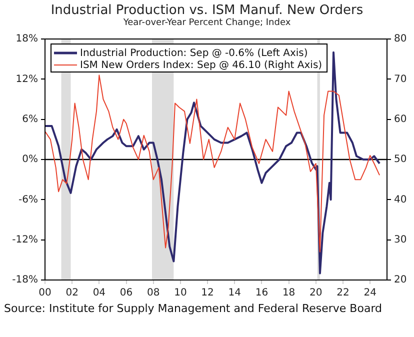  What do you see at coordinates (72, 293) in the screenshot?
I see `x-tick-label: 02` at bounding box center [72, 293].